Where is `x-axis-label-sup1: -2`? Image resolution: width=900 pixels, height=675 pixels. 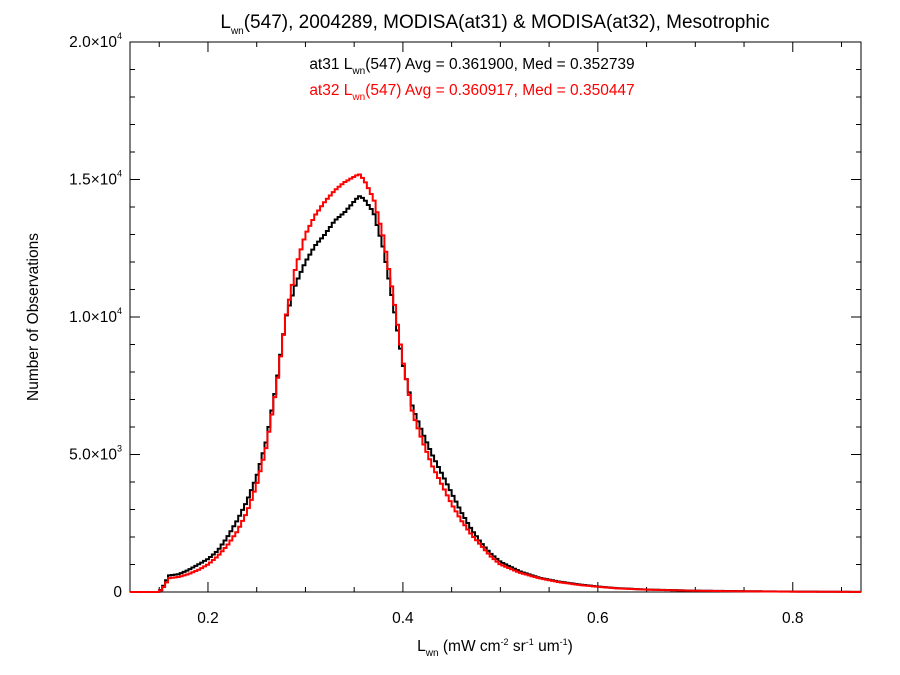 x-axis-label-sup1: -2 is located at coordinates (505, 642).